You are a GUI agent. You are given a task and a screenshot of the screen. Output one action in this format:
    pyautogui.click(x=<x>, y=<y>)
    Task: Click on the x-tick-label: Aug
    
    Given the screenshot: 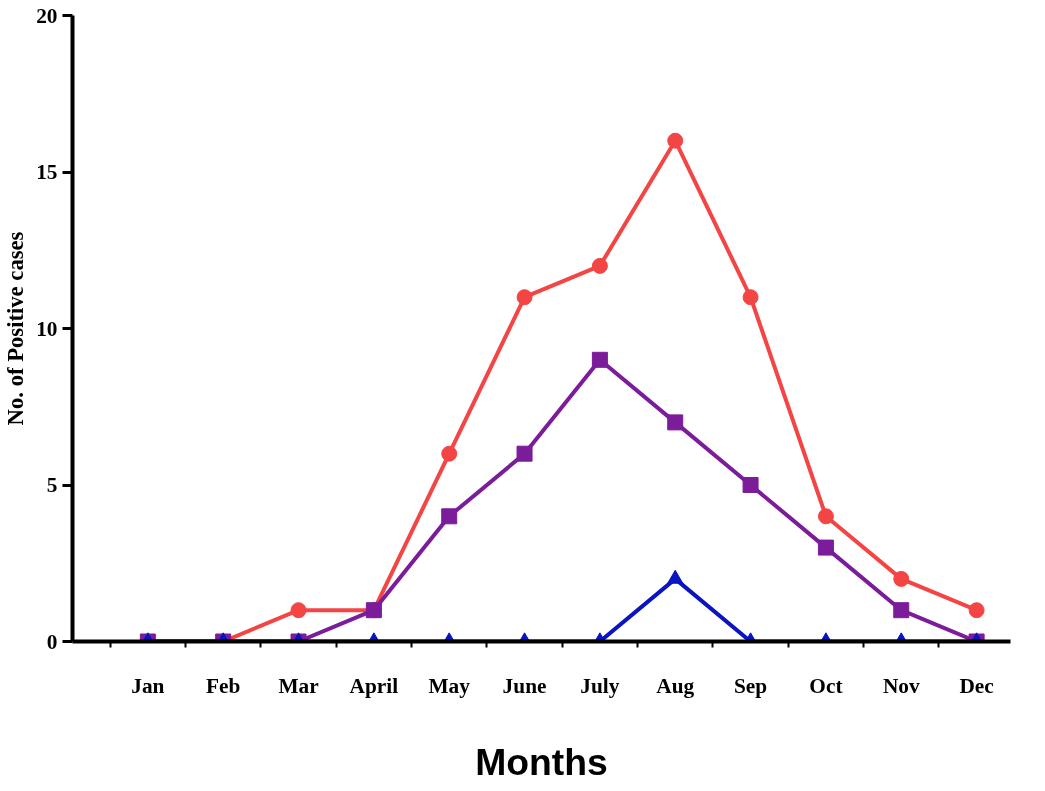 What is the action you would take?
    pyautogui.click(x=675, y=685)
    